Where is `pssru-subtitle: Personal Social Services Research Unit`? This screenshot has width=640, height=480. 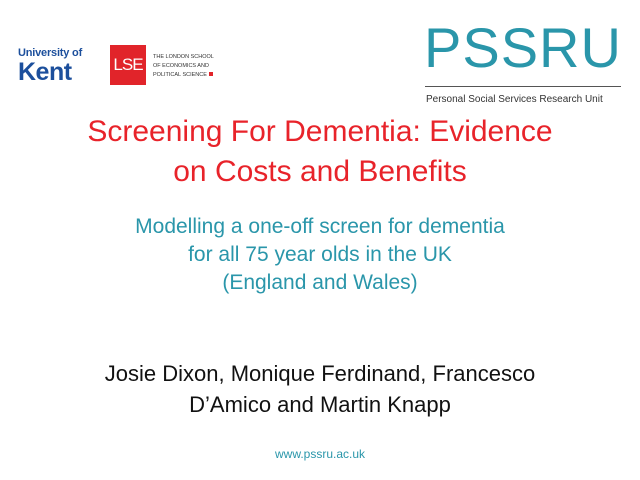 pssru-subtitle: Personal Social Services Research Unit is located at coordinates (514, 99).